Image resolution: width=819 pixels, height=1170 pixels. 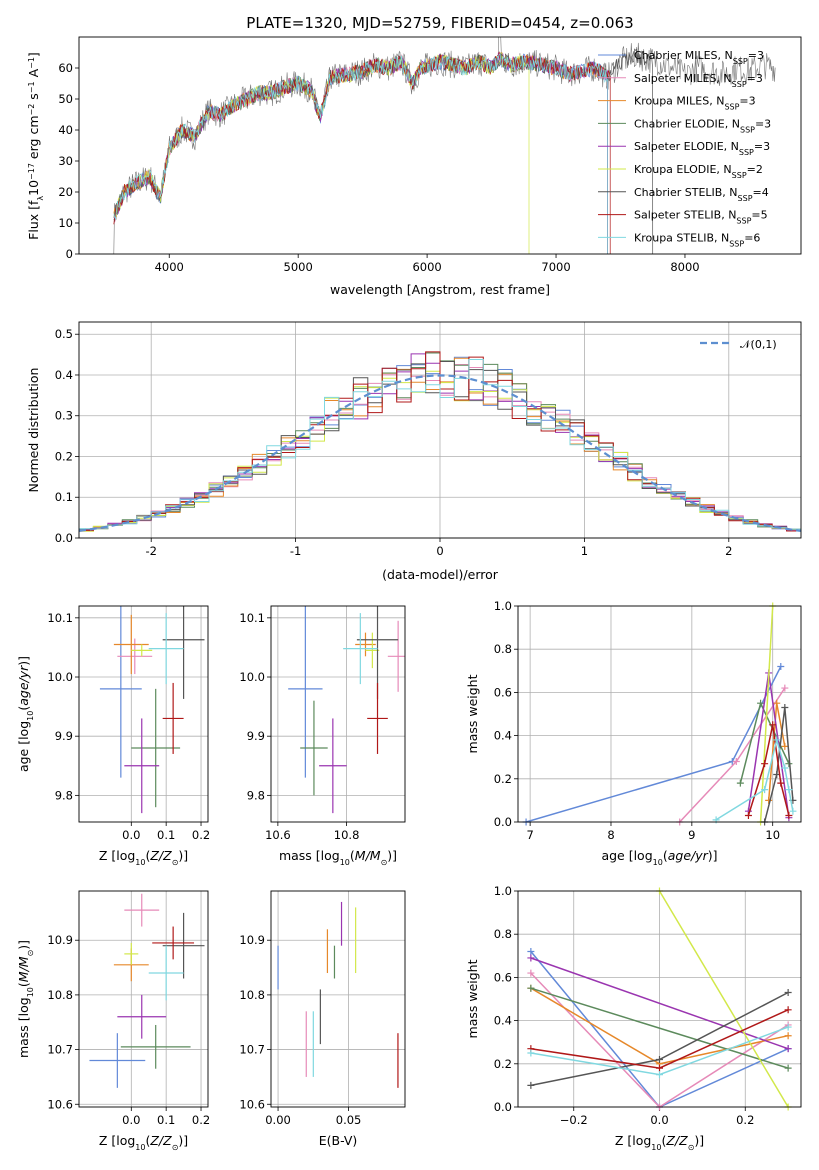 What do you see at coordinates (295, 551) in the screenshot?
I see `x-tick-label: -1` at bounding box center [295, 551].